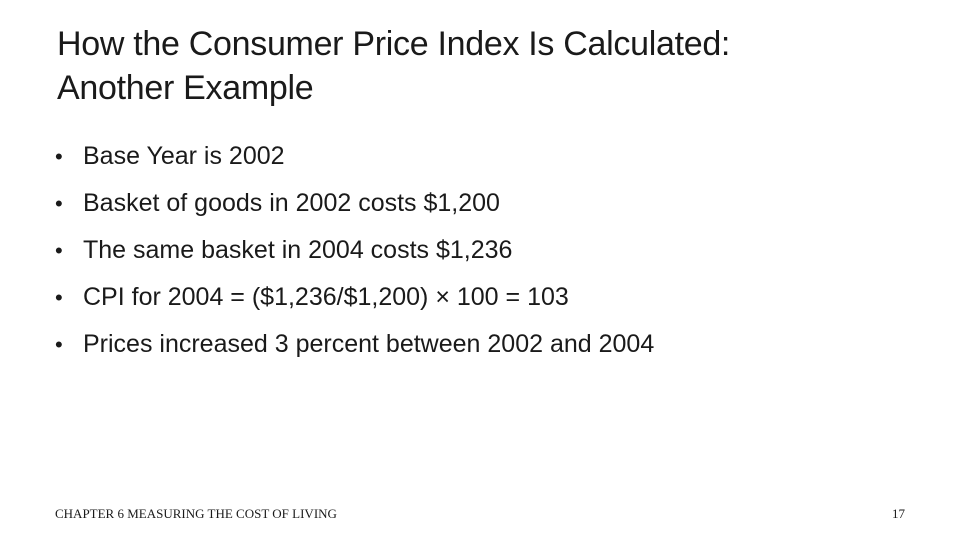 This screenshot has height=540, width=960. Describe the element at coordinates (185, 88) in the screenshot. I see `slide-title-line-2: Another Example` at that location.